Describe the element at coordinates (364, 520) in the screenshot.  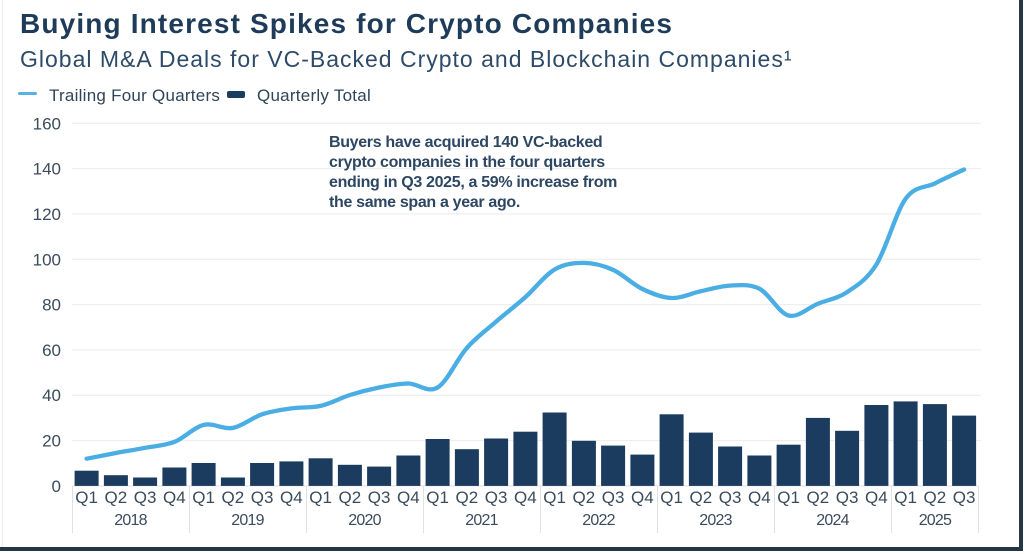
I see `svg-text: 2020` at that location.